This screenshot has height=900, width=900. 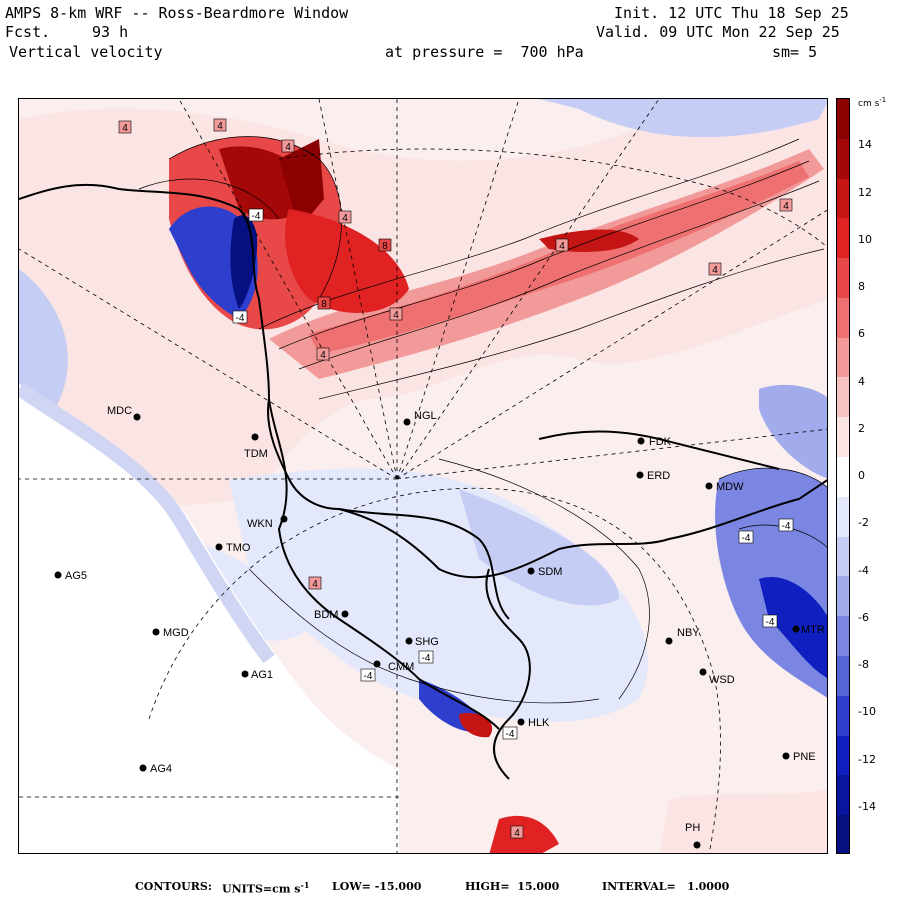 I want to click on updraft-bottom, so click(x=524, y=834).